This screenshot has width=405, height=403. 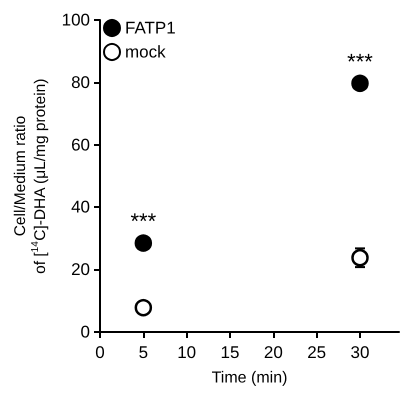 I want to click on y-tick-label: 0, so click(x=85, y=332).